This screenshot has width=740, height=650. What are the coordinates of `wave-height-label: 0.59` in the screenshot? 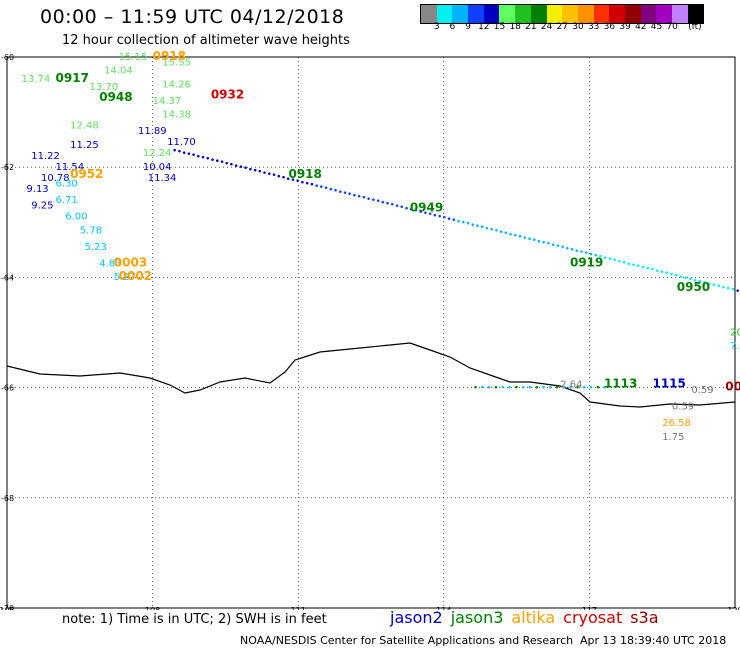 It's located at (702, 390).